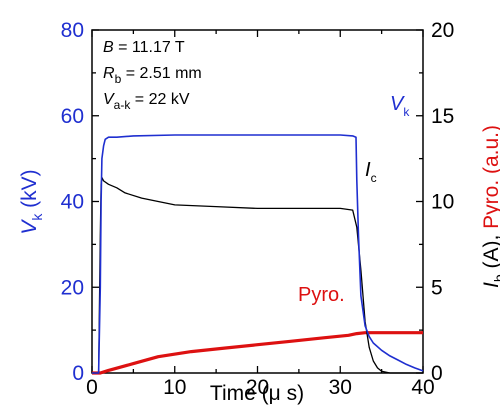  I want to click on y-right-tick-label: 0, so click(437, 373).